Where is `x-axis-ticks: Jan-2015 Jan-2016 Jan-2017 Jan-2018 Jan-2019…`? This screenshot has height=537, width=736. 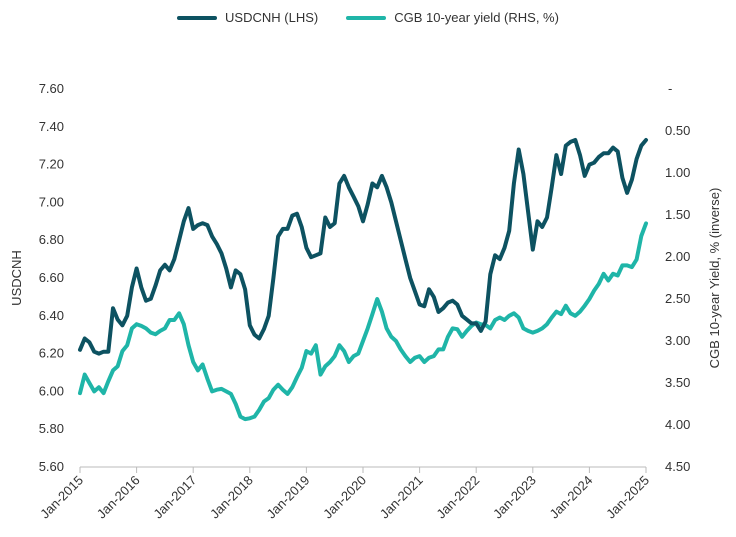 x-axis-ticks: Jan-2015 Jan-2016 Jan-2017 Jan-2018 Jan-2019… is located at coordinates (344, 494).